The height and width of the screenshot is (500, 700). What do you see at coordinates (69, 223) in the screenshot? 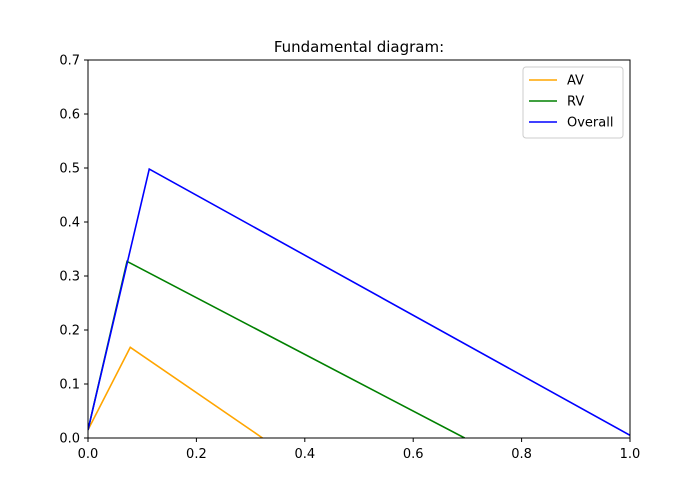
I see `y-tick-label: 0.4` at bounding box center [69, 223].